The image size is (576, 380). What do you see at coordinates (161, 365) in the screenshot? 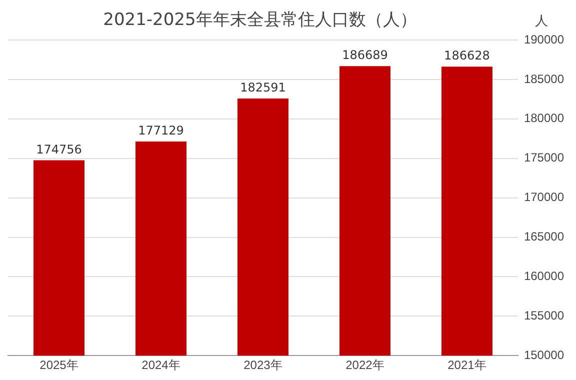
I see `x-tick-label: 2024年` at bounding box center [161, 365].